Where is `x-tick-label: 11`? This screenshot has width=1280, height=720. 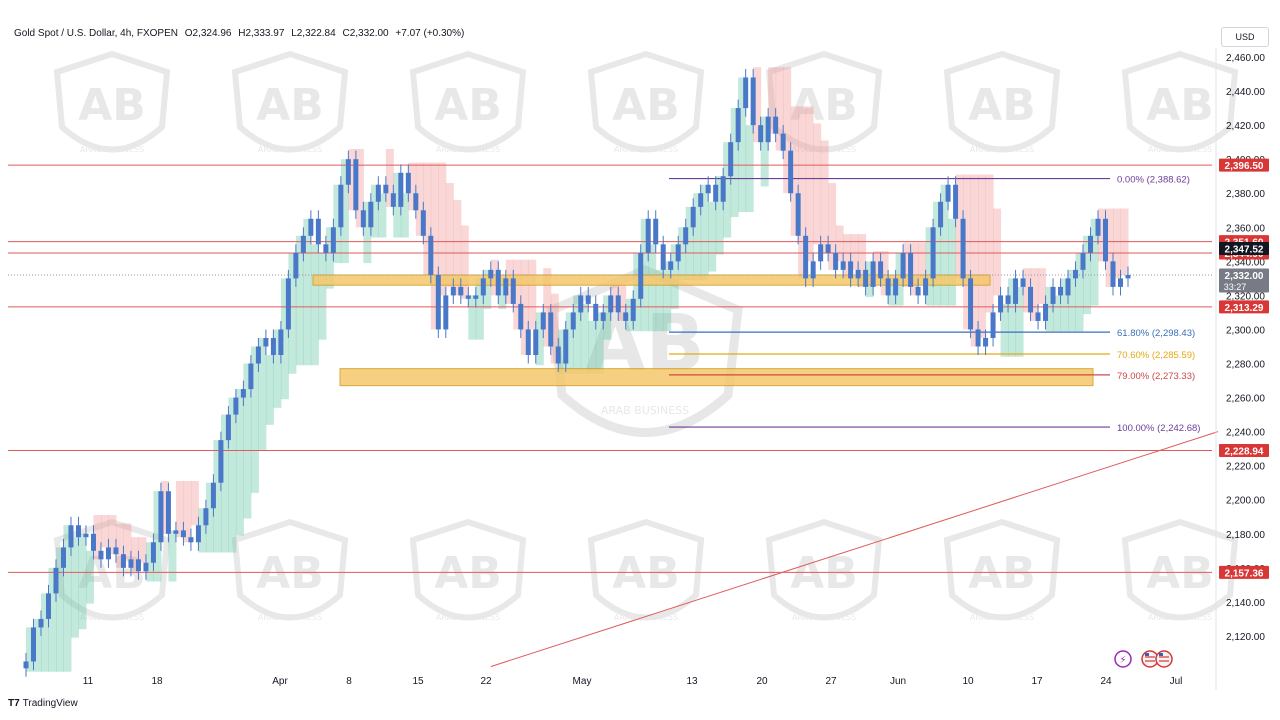 x-tick-label: 11 is located at coordinates (88, 681).